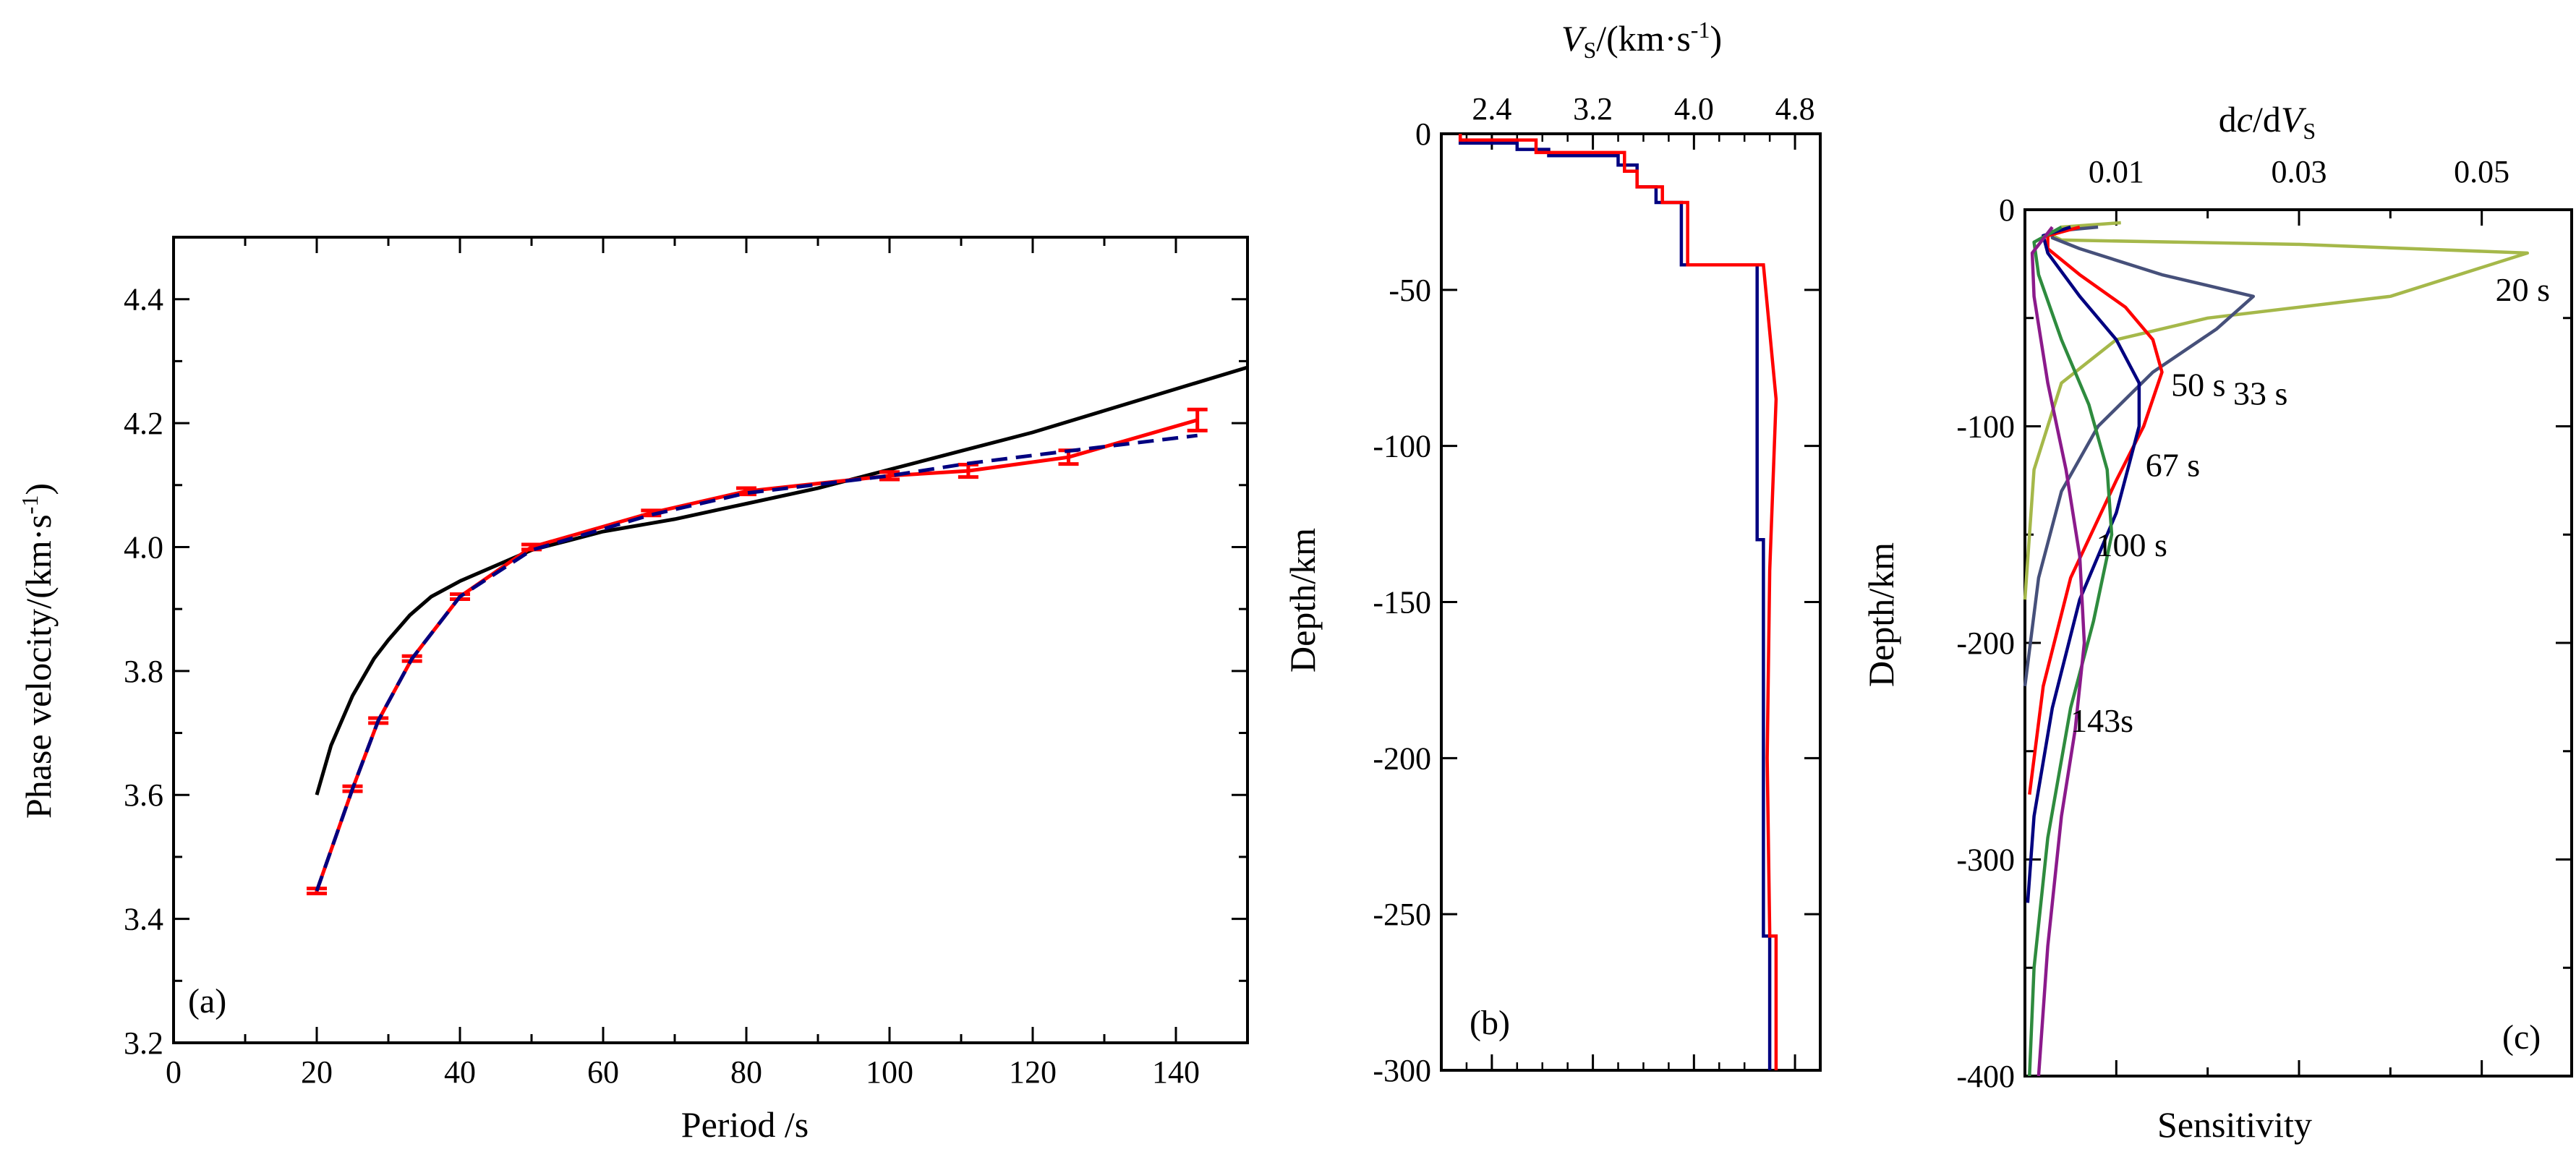  What do you see at coordinates (2058, 651) in the screenshot?
I see `panel-c-series-143s` at bounding box center [2058, 651].